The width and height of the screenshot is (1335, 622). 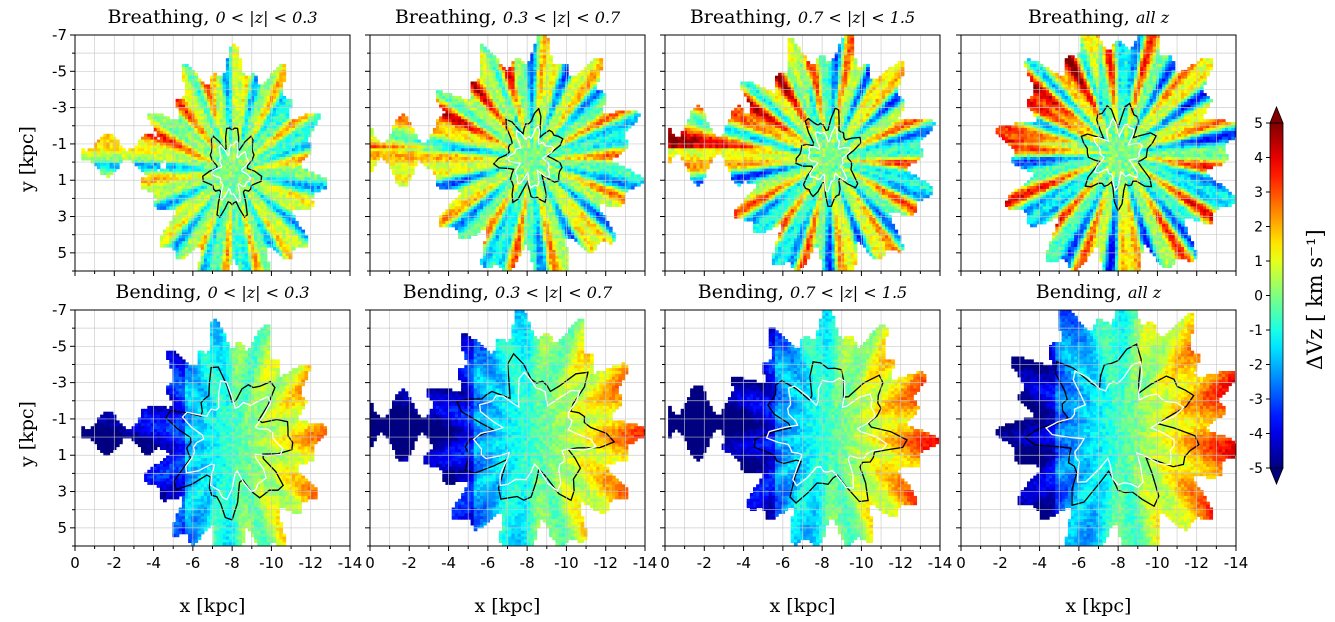 I want to click on colorbar-tick-label: -3, so click(x=1256, y=400).